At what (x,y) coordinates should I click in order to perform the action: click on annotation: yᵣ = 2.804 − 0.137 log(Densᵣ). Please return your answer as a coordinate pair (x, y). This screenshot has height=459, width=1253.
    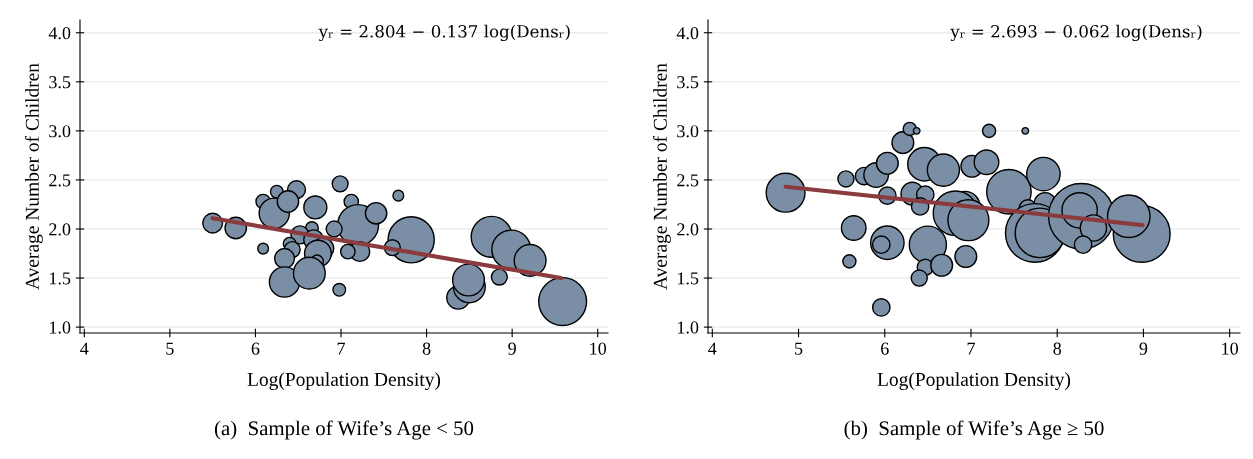
    Looking at the image, I should click on (444, 33).